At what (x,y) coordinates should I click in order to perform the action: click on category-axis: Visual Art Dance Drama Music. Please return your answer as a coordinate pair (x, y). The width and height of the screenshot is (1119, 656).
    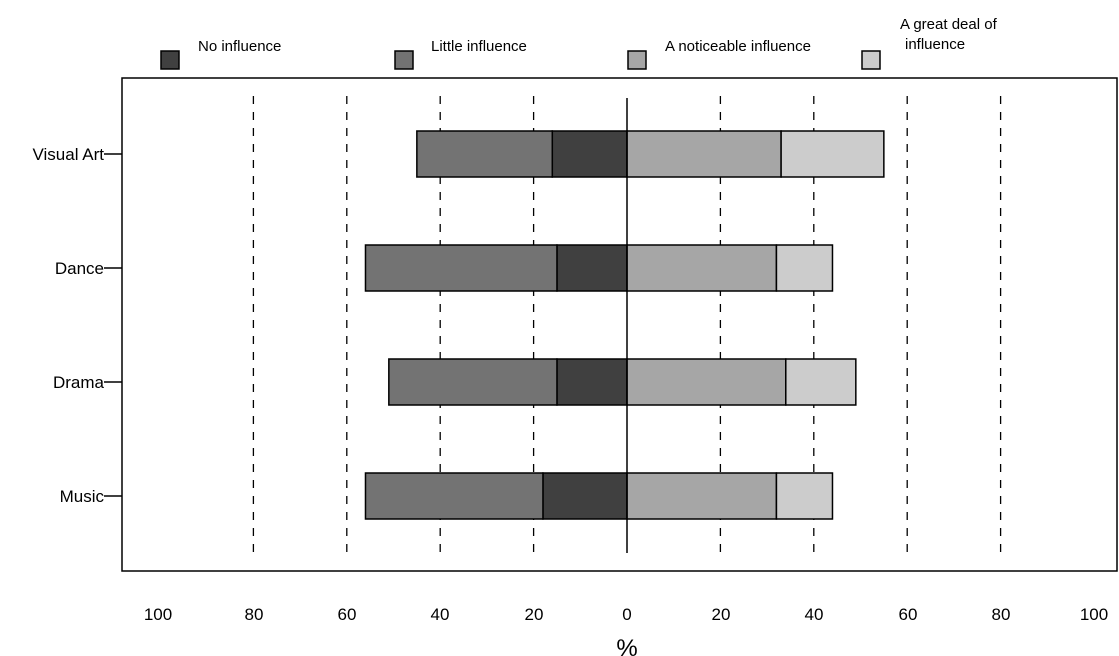
    Looking at the image, I should click on (77, 325).